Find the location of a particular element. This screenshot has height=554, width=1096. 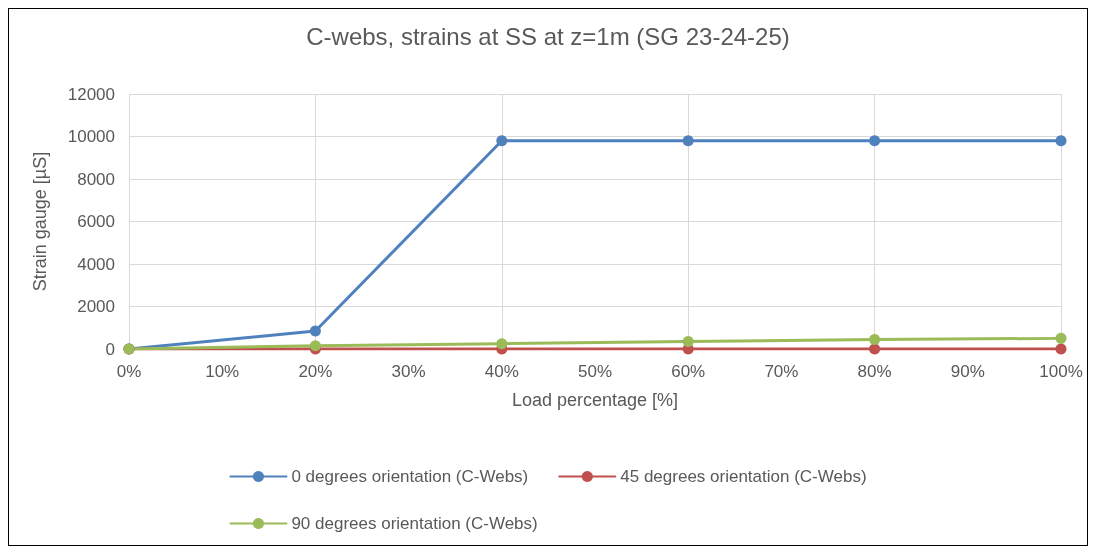

y-tick-label: 8000 is located at coordinates (96, 179).